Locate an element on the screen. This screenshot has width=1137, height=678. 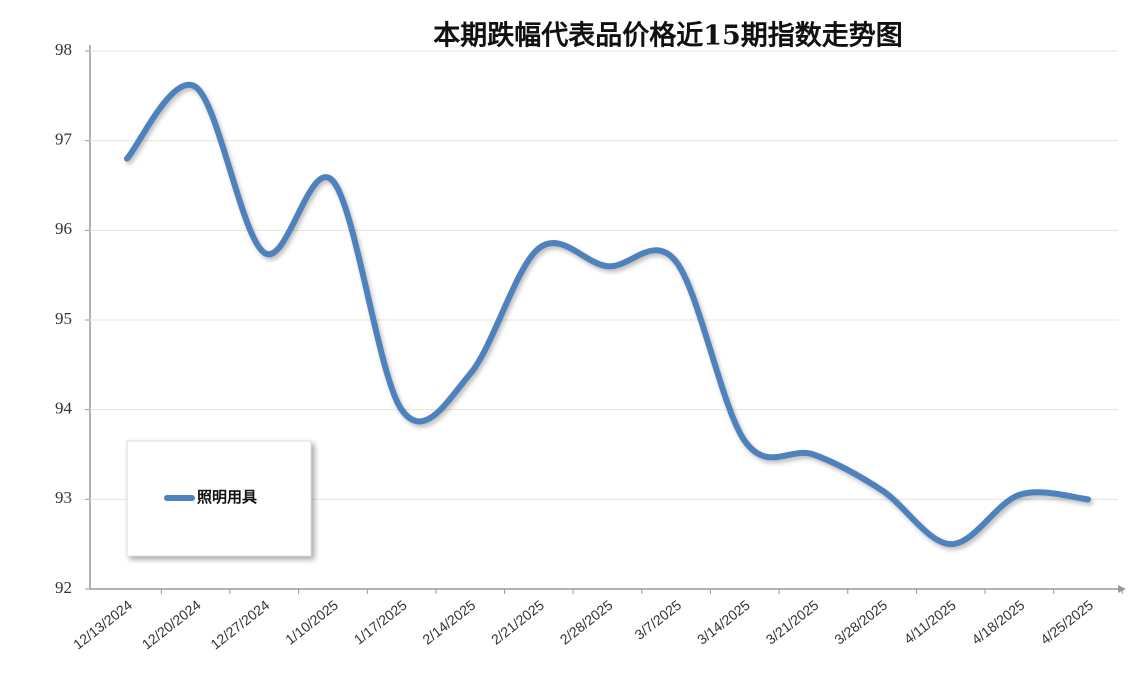
x-tick-label: 12/13/2024 is located at coordinates (102, 625).